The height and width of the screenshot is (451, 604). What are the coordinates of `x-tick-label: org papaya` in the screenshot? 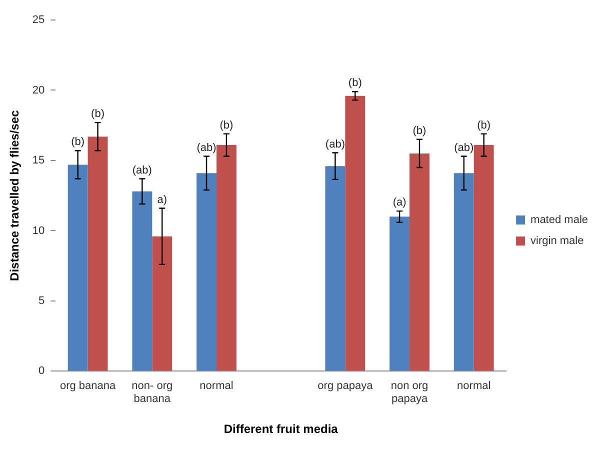 It's located at (346, 386).